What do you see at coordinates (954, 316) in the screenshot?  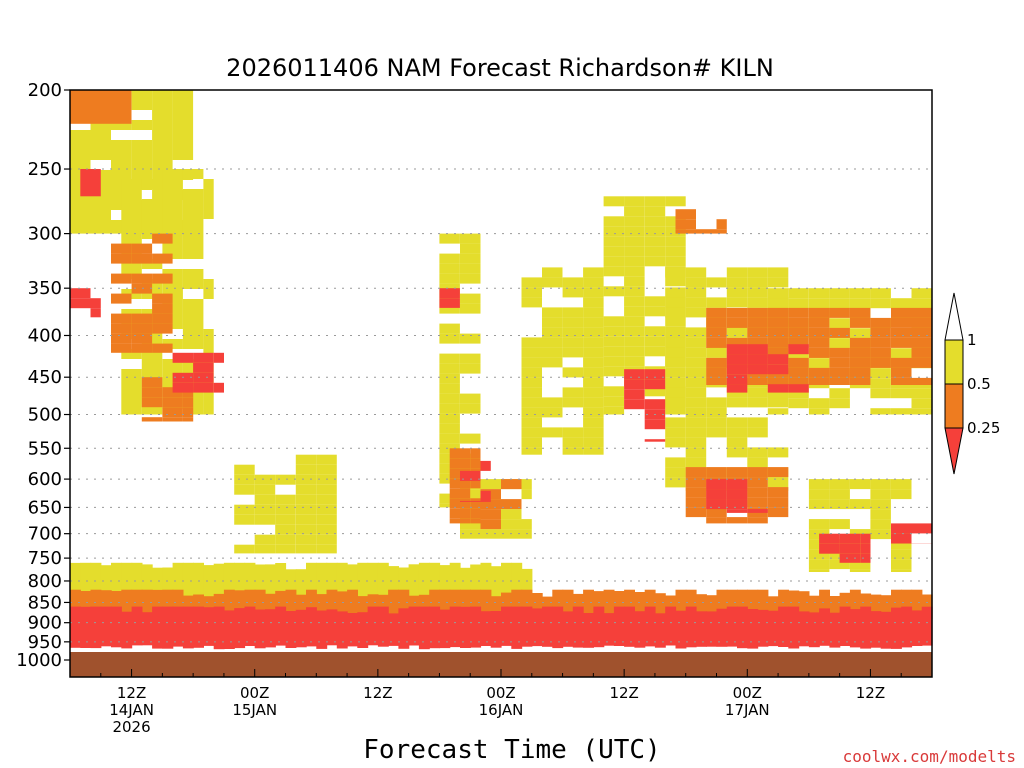 I see `colorbar-top-arrow` at bounding box center [954, 316].